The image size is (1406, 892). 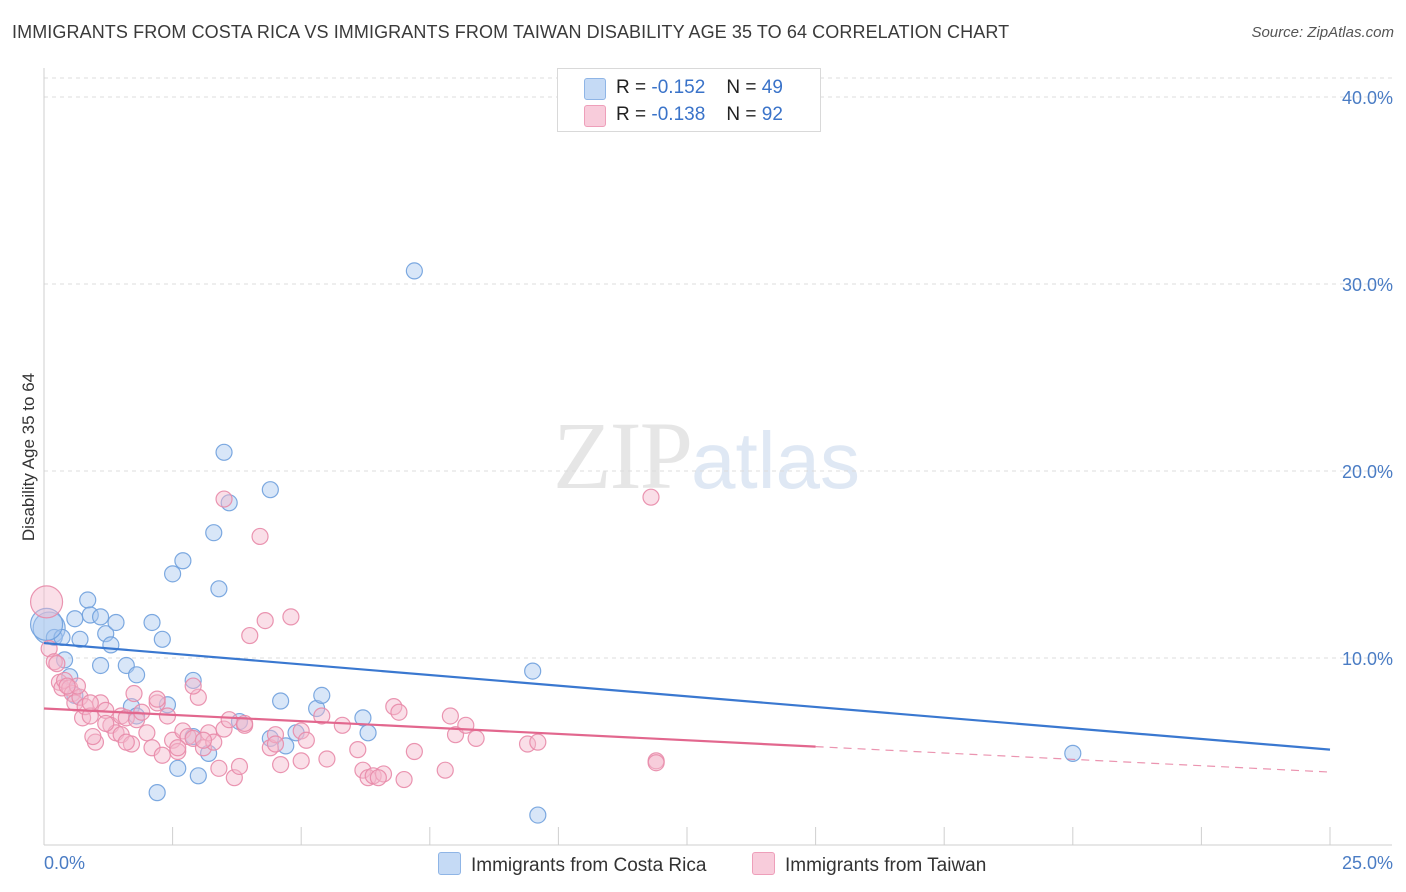 I want to click on legend-n-value: 92, so click(x=772, y=114).